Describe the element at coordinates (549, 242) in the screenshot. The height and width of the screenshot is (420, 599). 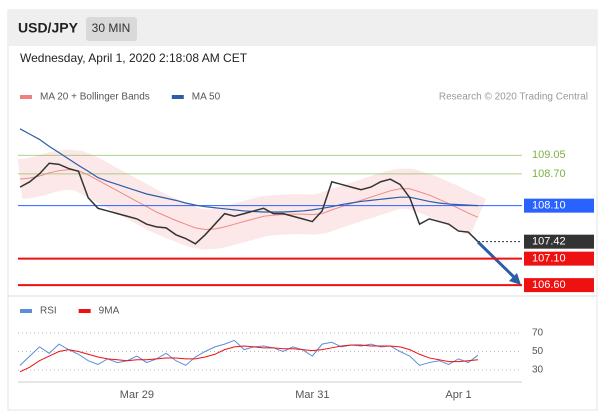
I see `level-label: 107.42` at that location.